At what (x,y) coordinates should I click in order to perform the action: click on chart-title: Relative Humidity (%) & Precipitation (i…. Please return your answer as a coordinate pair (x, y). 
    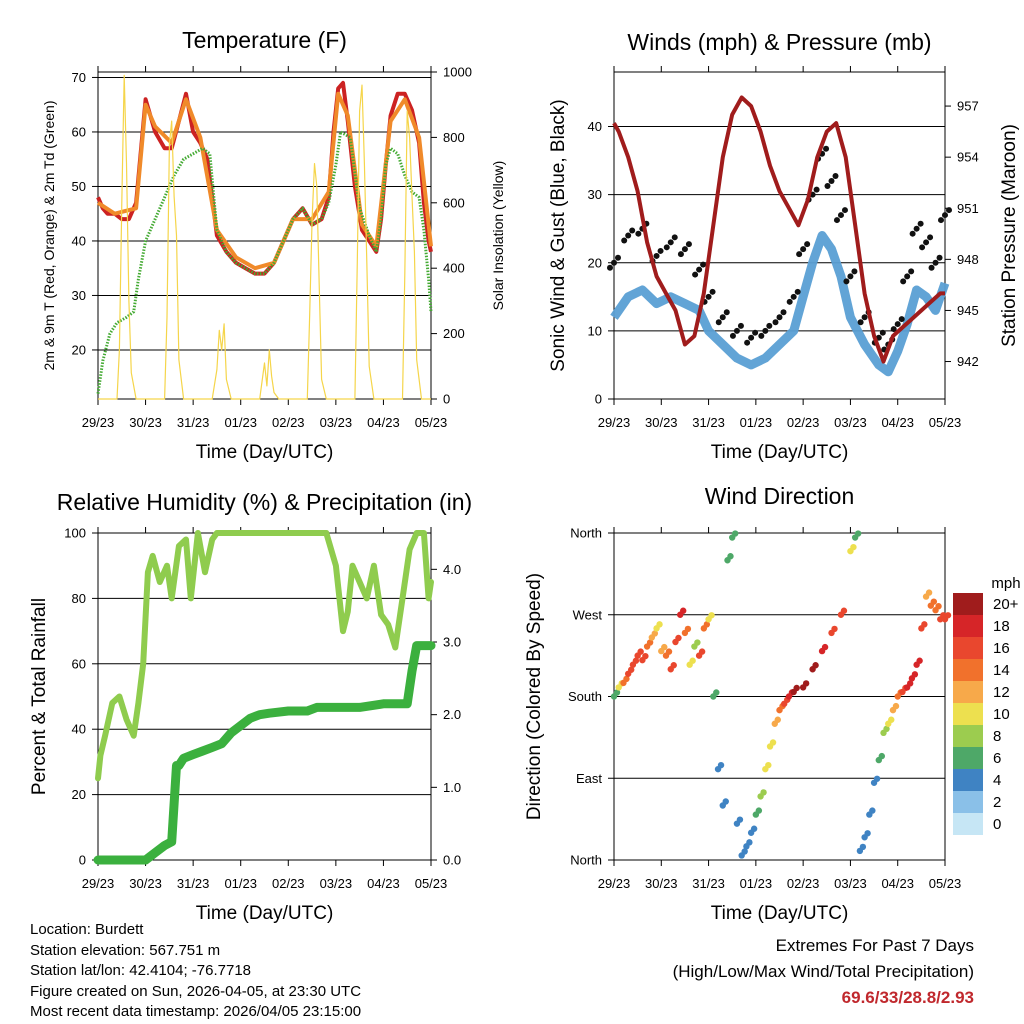
    Looking at the image, I should click on (264, 502).